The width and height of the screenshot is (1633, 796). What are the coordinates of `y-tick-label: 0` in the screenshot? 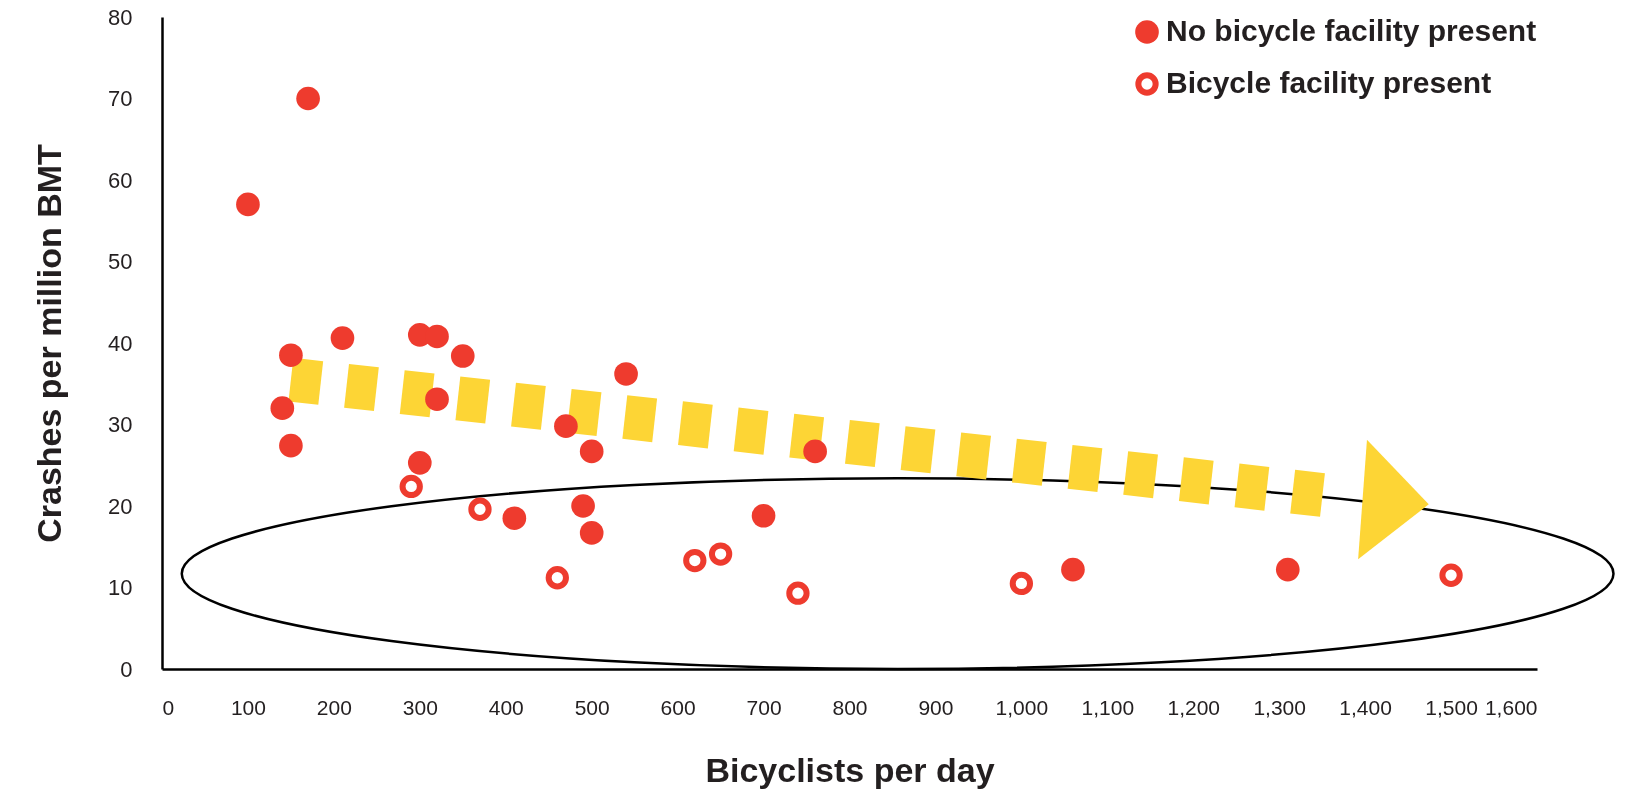 It's located at (126, 669).